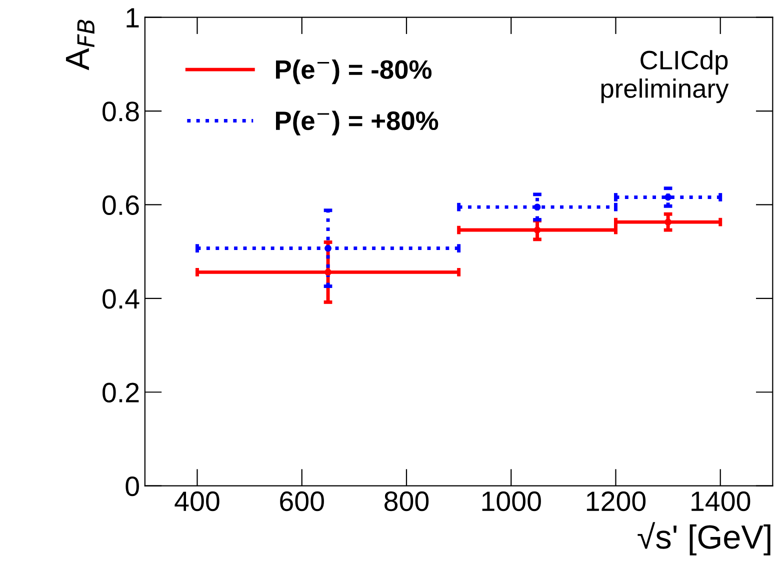 This screenshot has height=577, width=775. What do you see at coordinates (80, 45) in the screenshot?
I see `y-axis-title: A$_{FB}$` at bounding box center [80, 45].